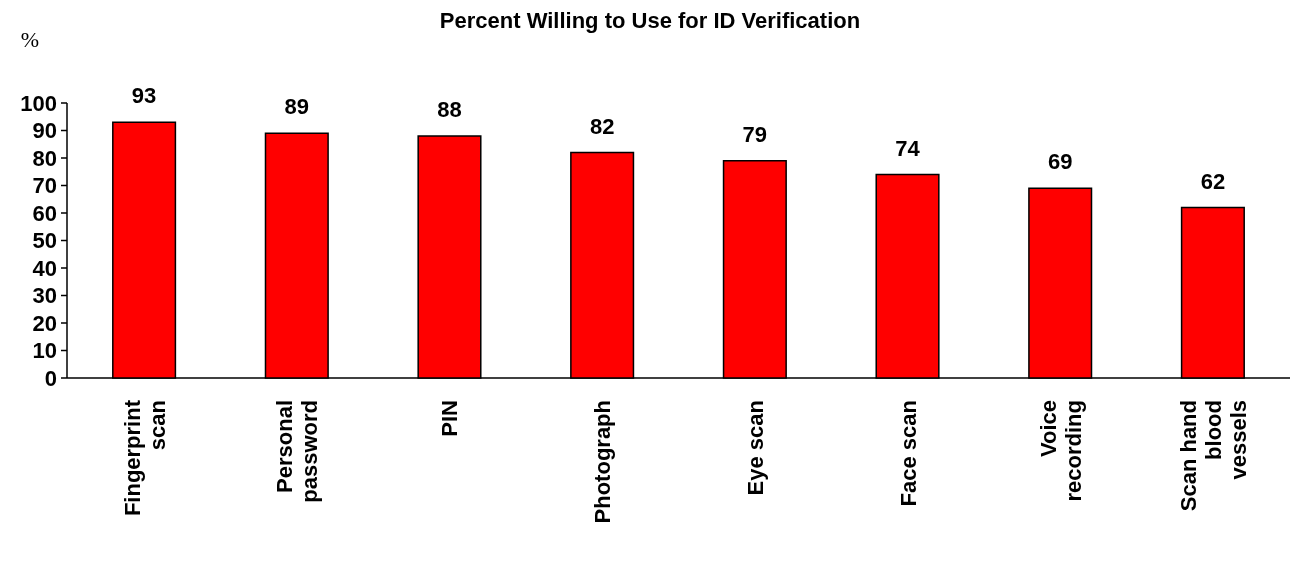  Describe the element at coordinates (30, 39) in the screenshot. I see `y-axis-title: %` at that location.